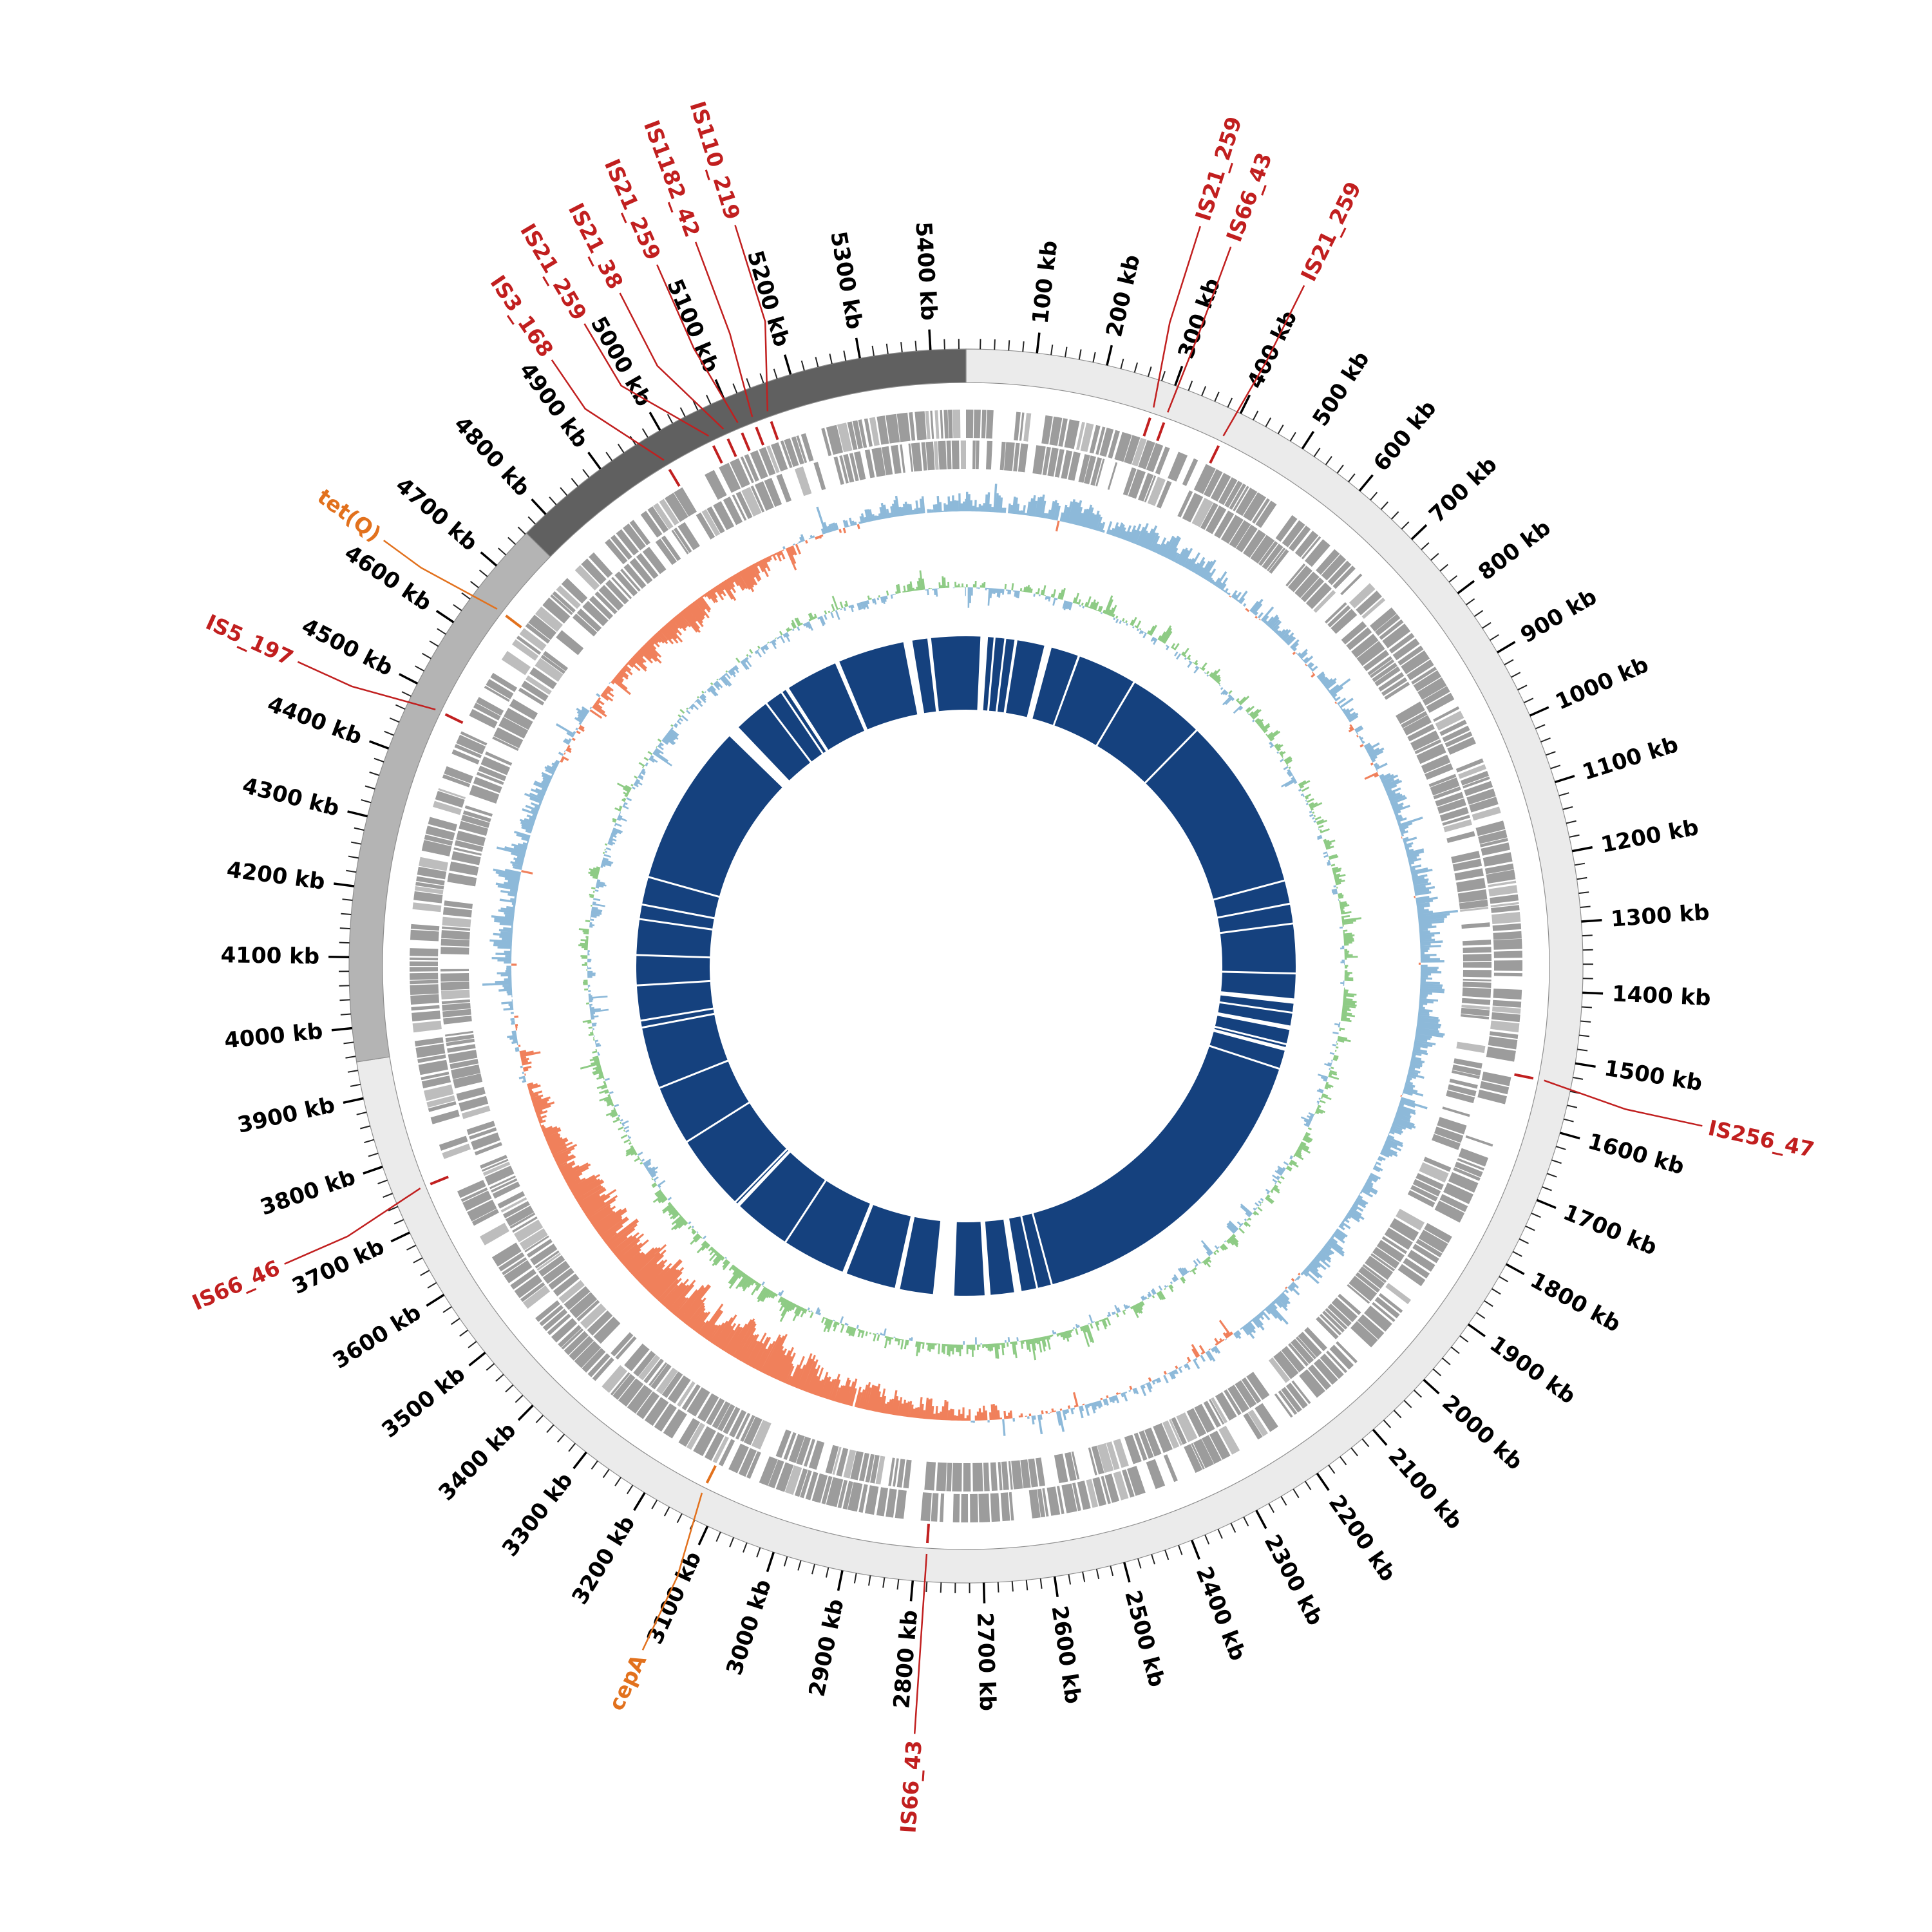  Describe the element at coordinates (1425, 1489) in the screenshot. I see `tick-label: 2100 kb` at that location.